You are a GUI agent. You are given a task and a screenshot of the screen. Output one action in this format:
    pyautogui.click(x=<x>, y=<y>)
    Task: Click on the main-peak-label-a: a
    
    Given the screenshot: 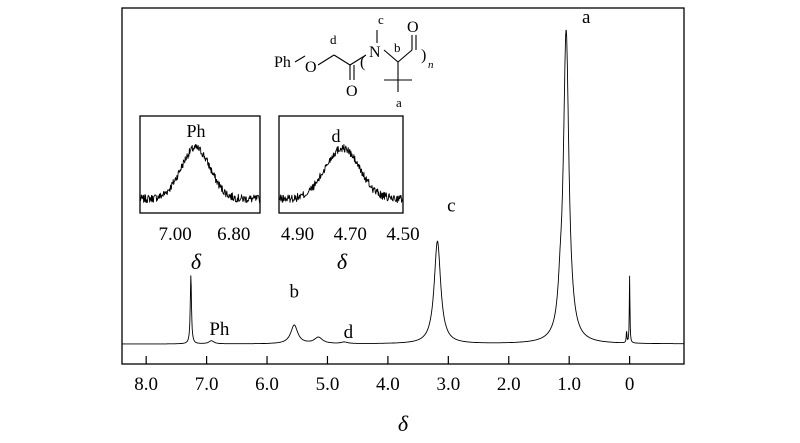 What is the action you would take?
    pyautogui.click(x=586, y=17)
    